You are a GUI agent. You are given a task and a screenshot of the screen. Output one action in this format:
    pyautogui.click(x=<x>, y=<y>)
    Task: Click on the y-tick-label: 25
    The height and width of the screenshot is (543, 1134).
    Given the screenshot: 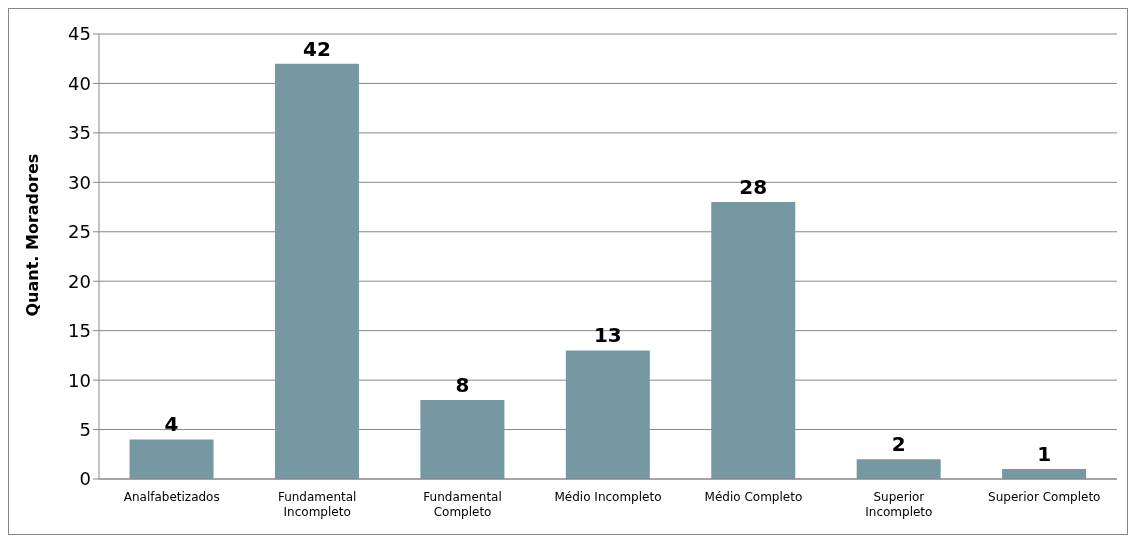 What is the action you would take?
    pyautogui.click(x=79, y=232)
    